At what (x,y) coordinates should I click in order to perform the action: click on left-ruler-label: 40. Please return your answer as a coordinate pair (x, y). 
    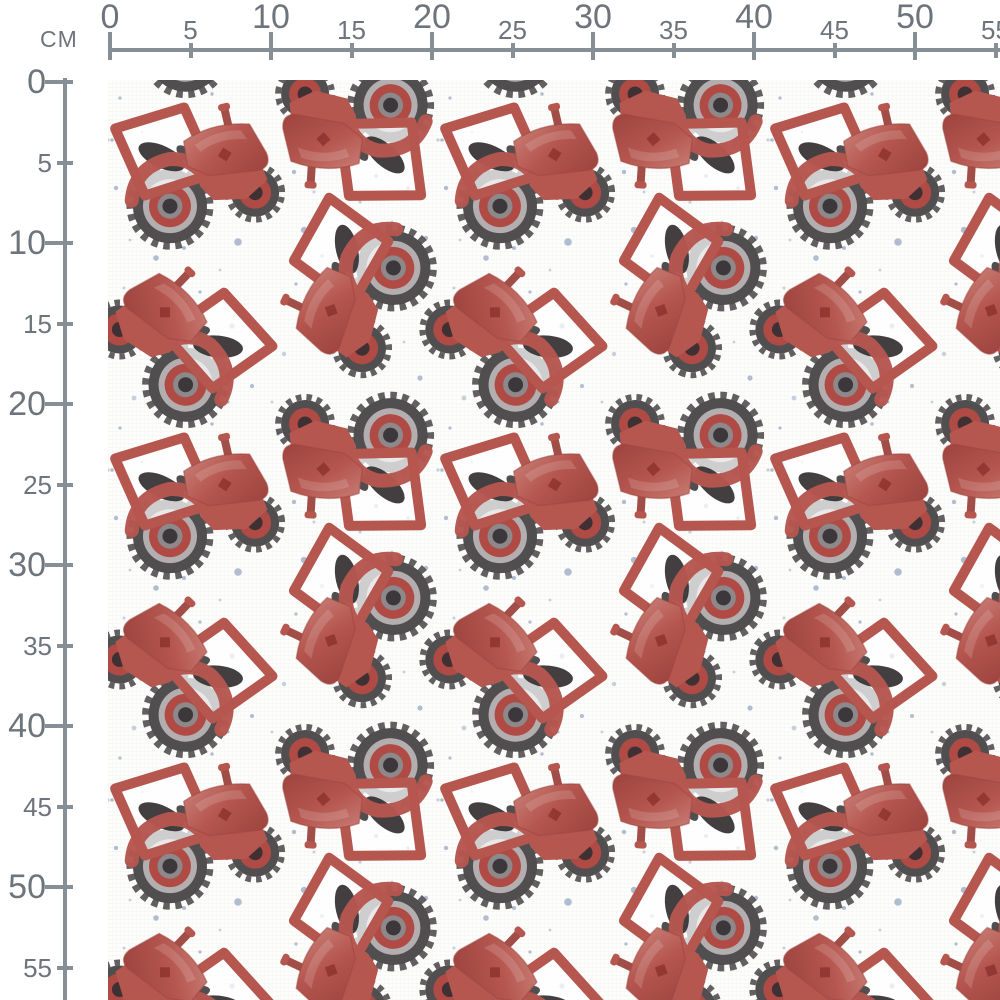
    Looking at the image, I should click on (27, 726).